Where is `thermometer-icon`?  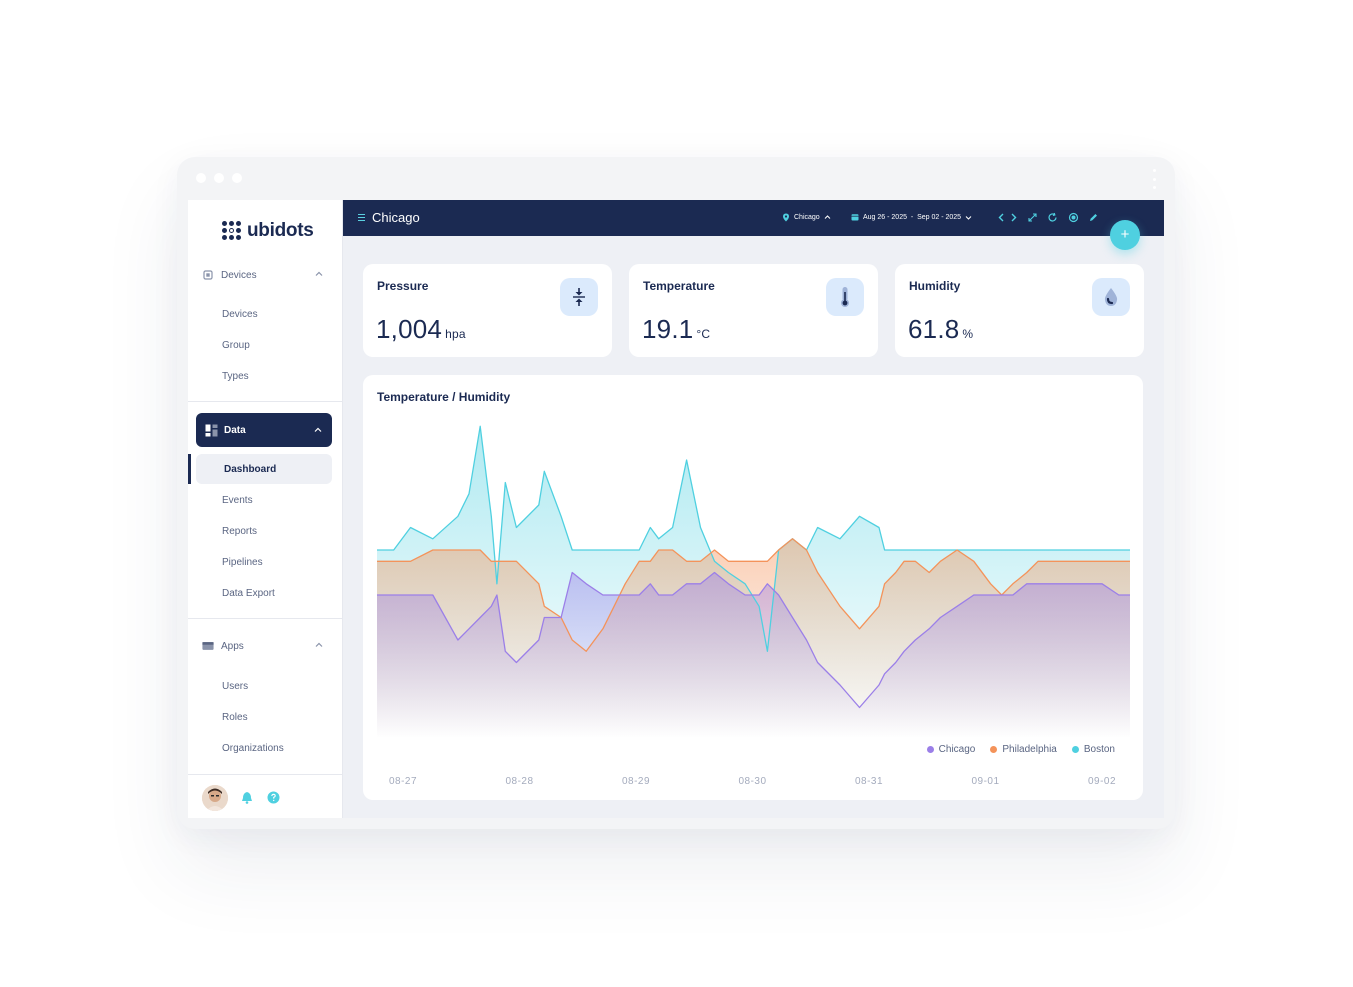
thermometer-icon is located at coordinates (845, 297).